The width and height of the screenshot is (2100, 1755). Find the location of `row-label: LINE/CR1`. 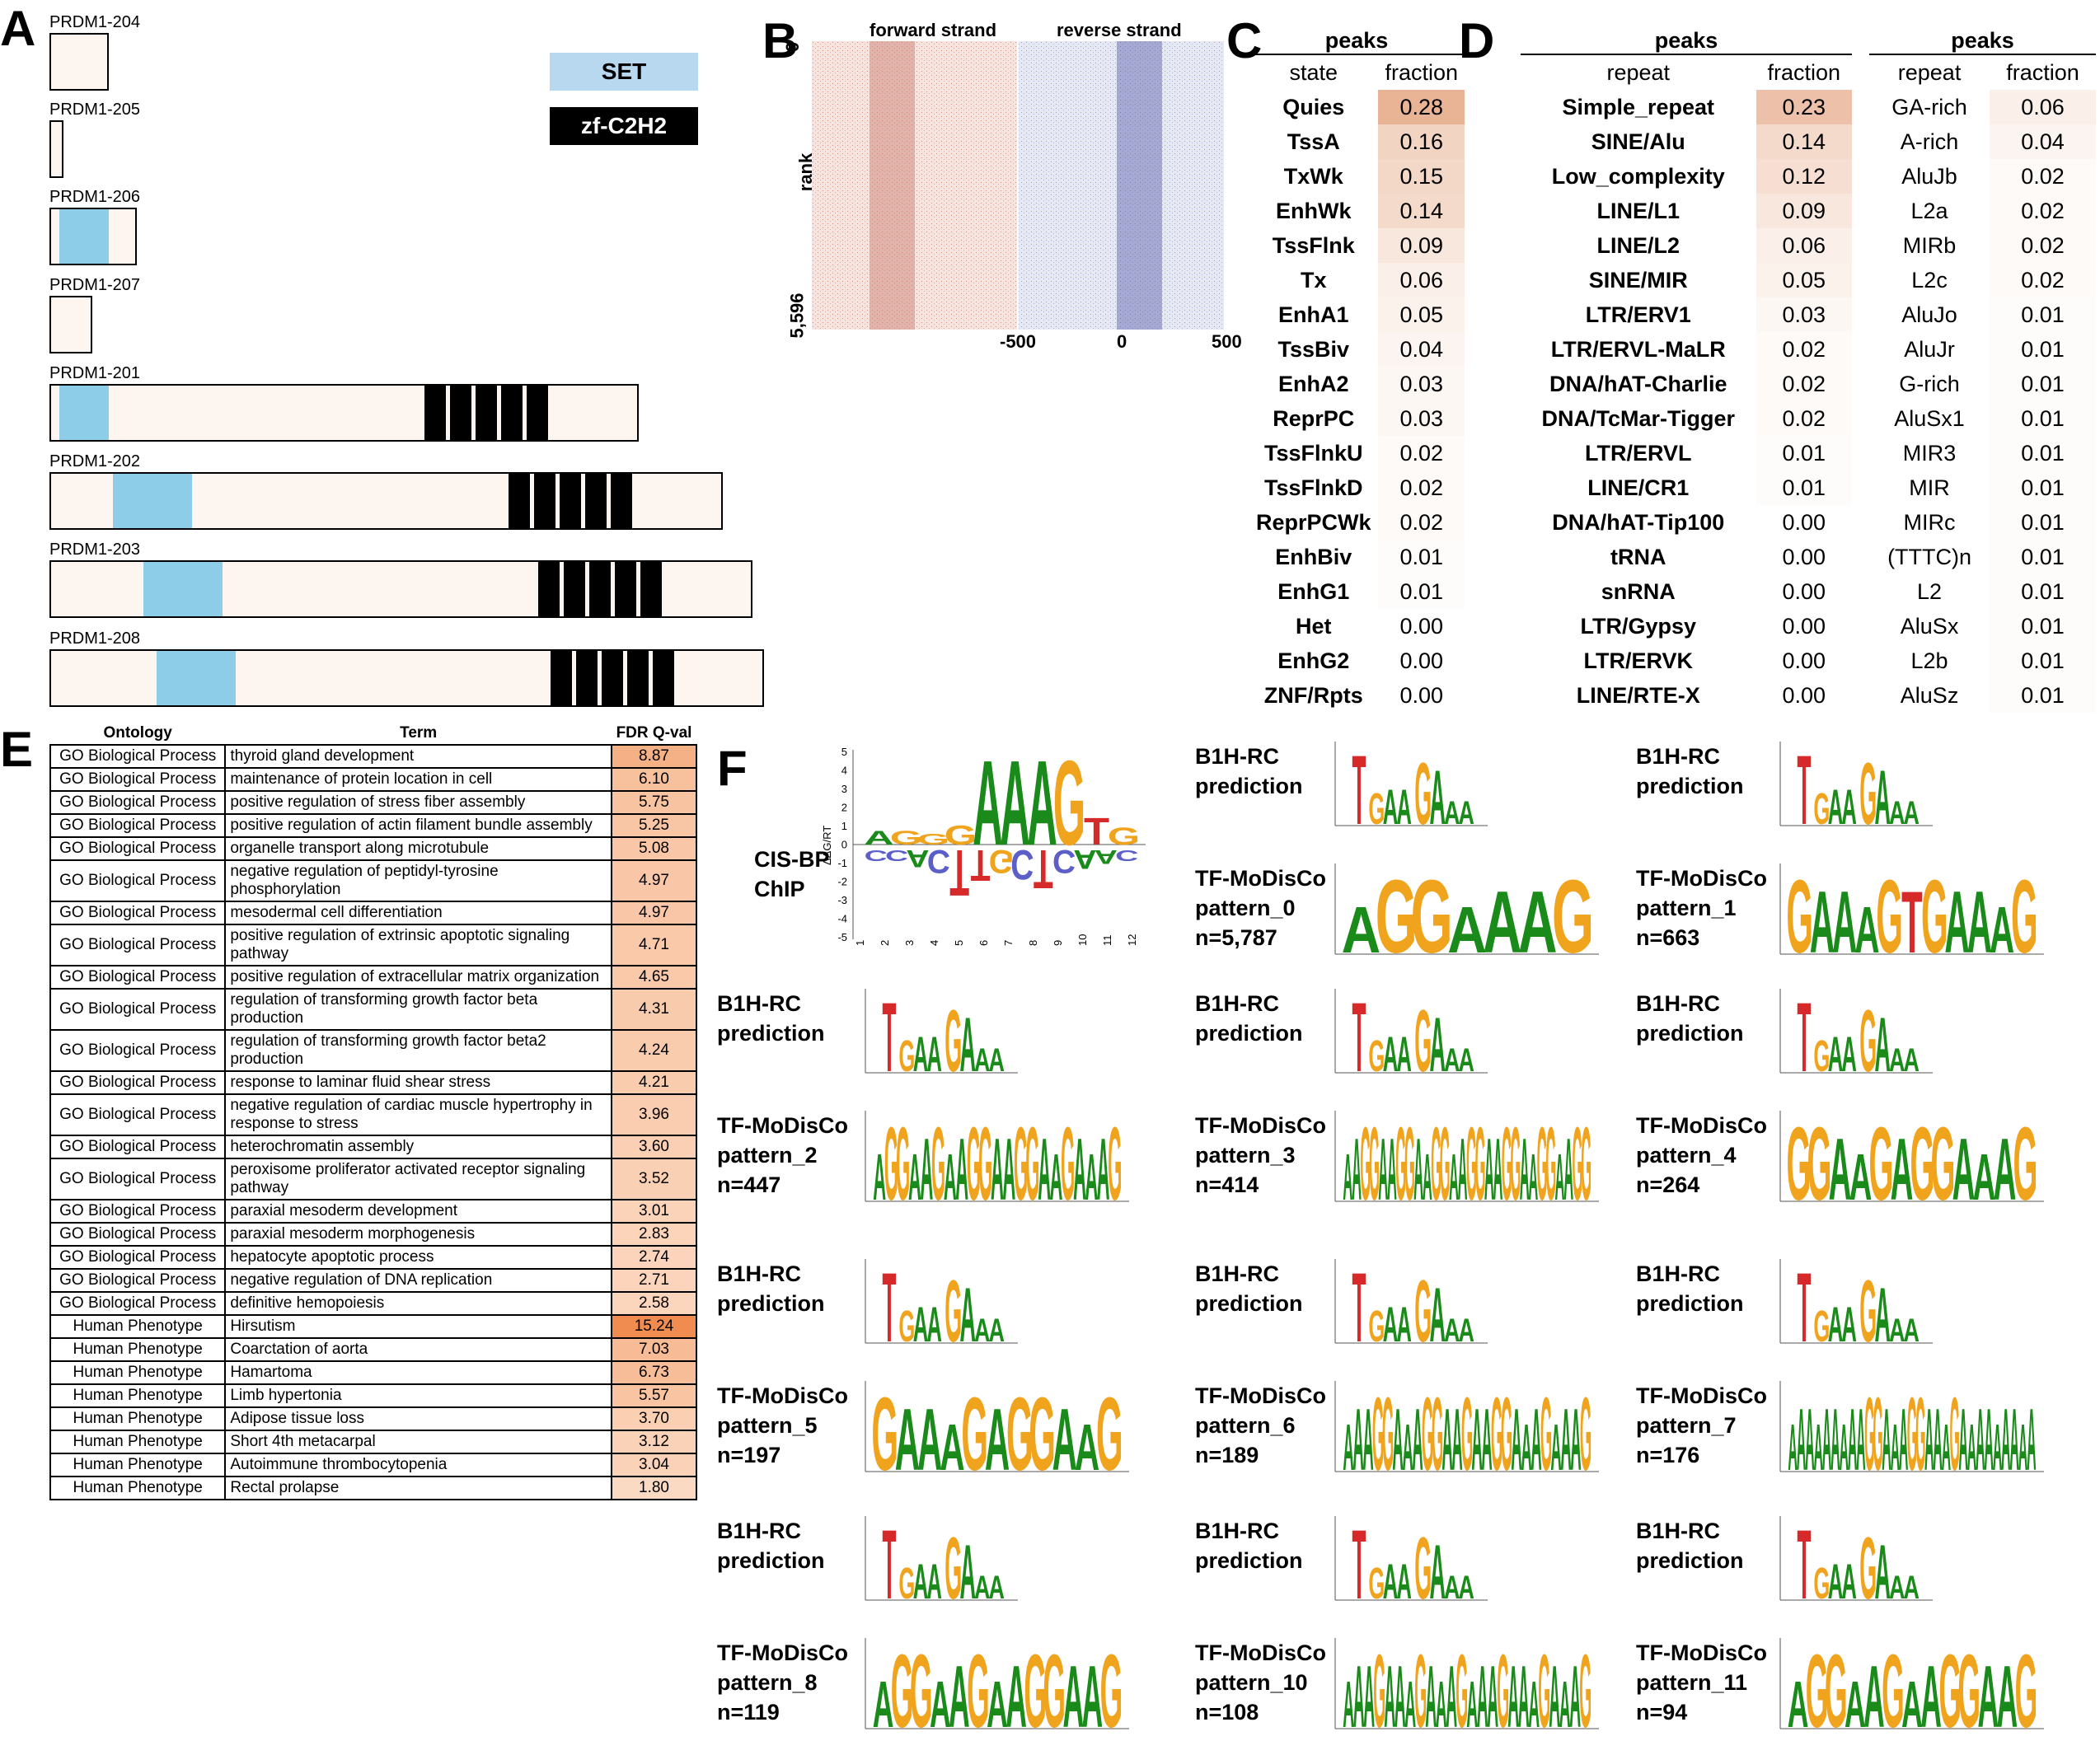

row-label: LINE/CR1 is located at coordinates (1638, 487).